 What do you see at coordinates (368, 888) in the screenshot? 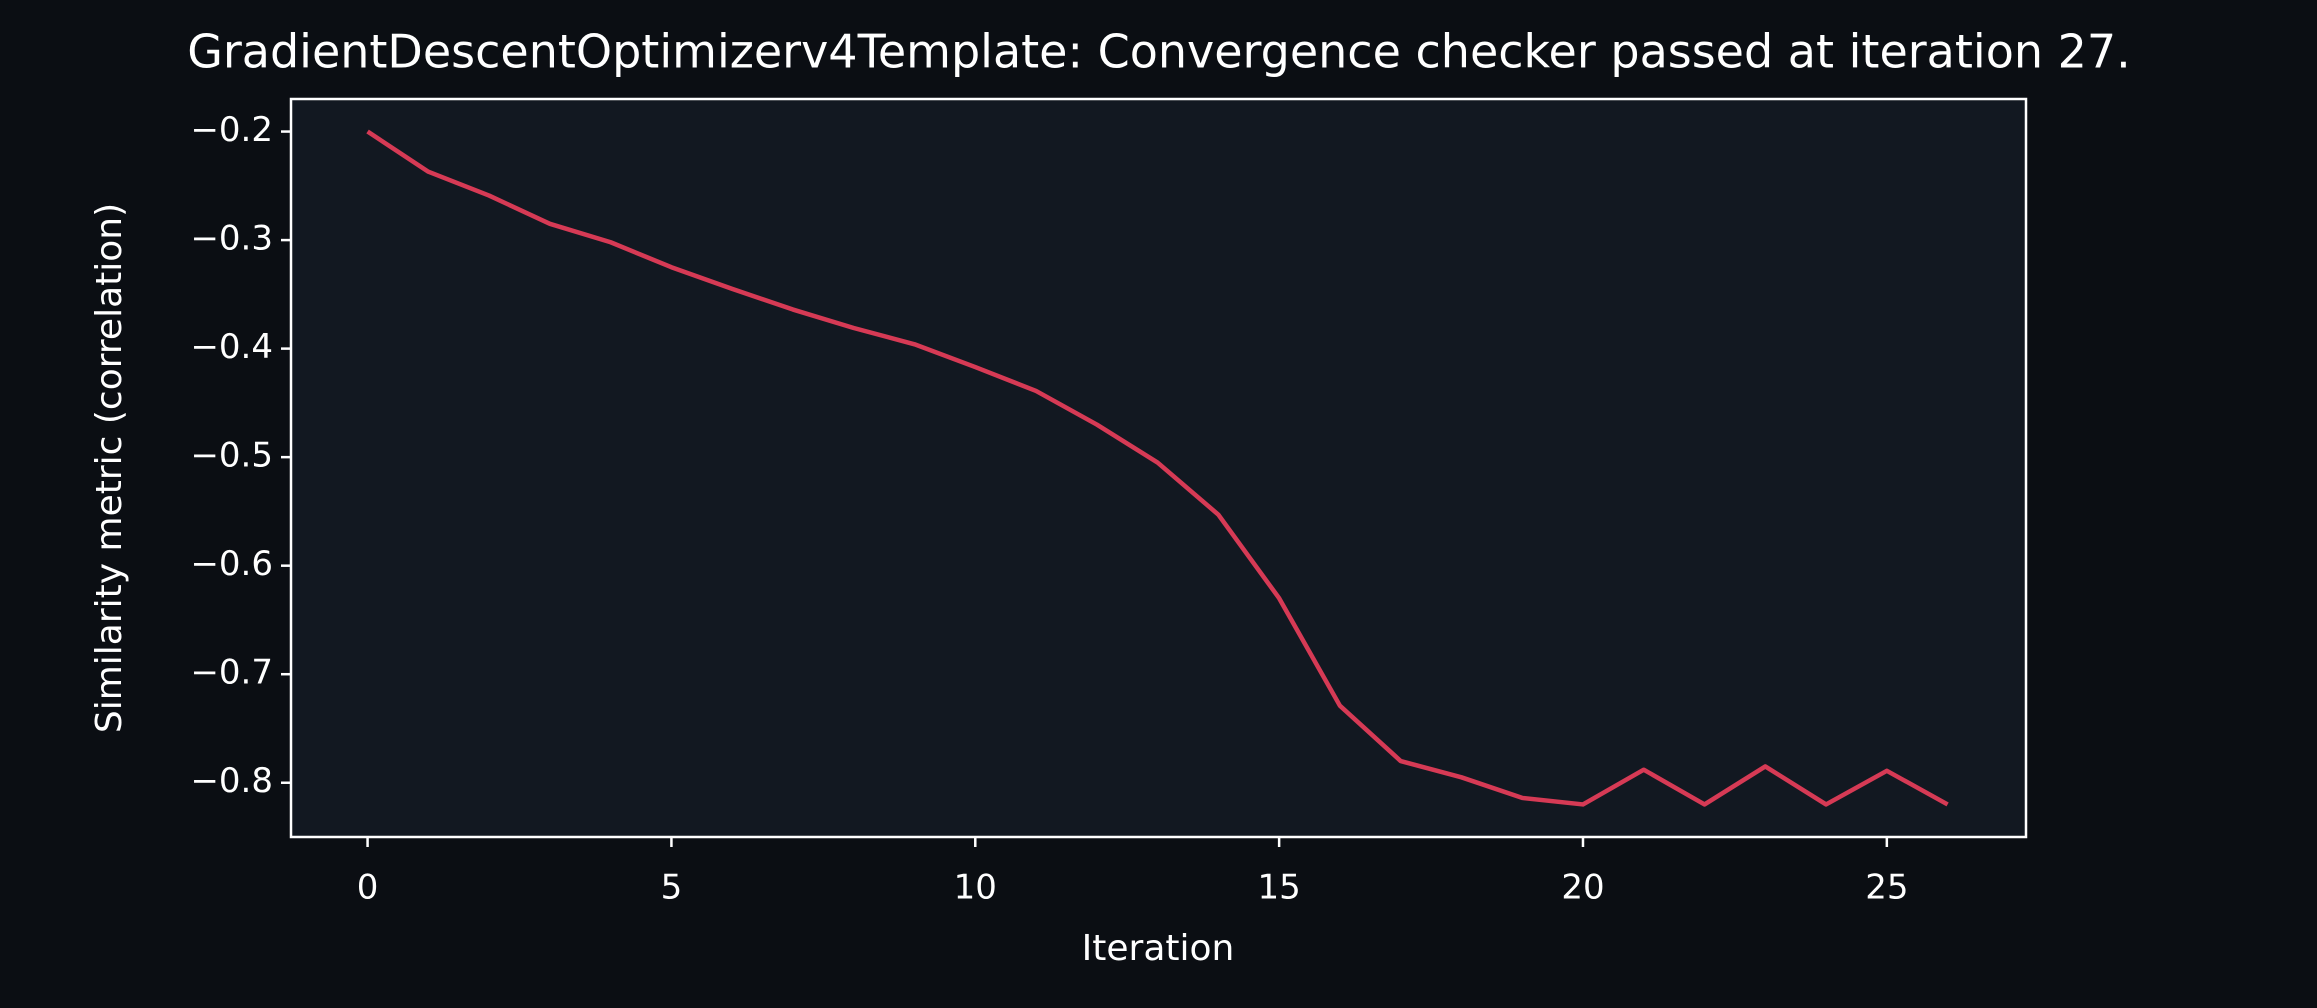
I see `x-tick-label: 0` at bounding box center [368, 888].